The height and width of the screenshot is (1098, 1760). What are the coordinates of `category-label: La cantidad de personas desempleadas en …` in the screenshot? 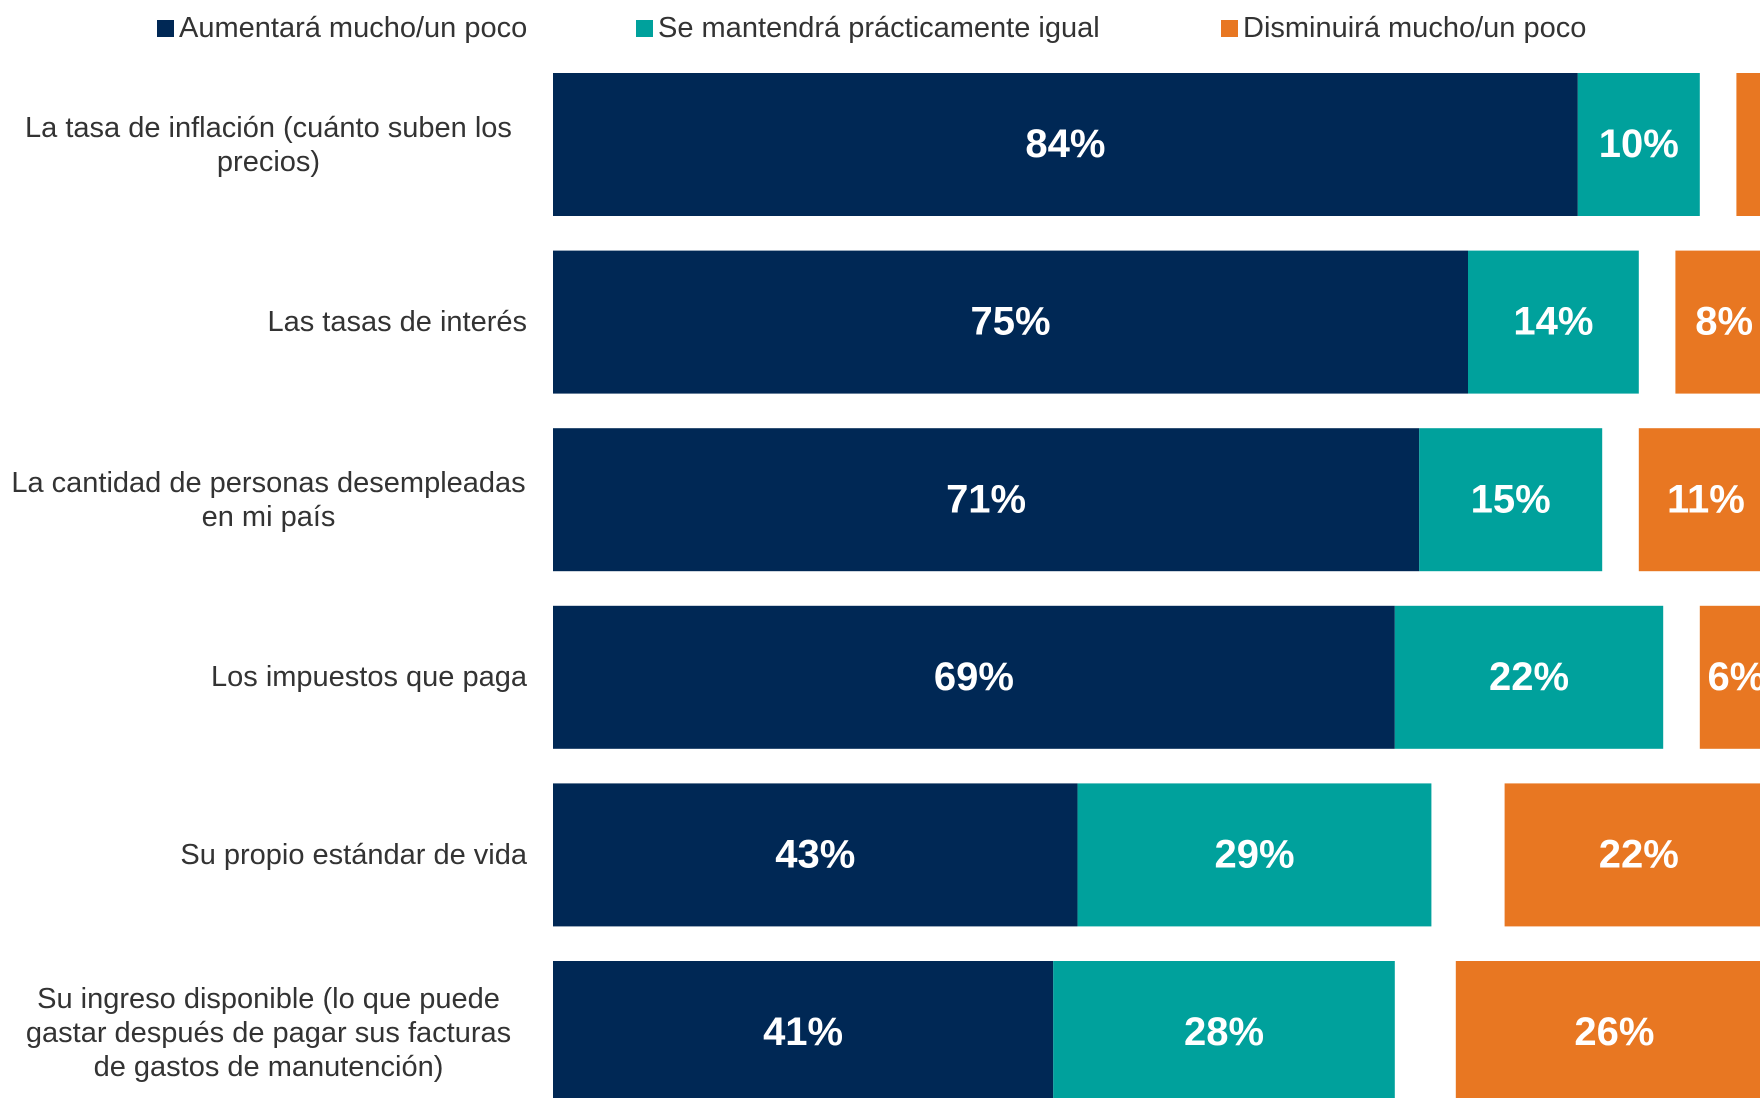 It's located at (268, 499).